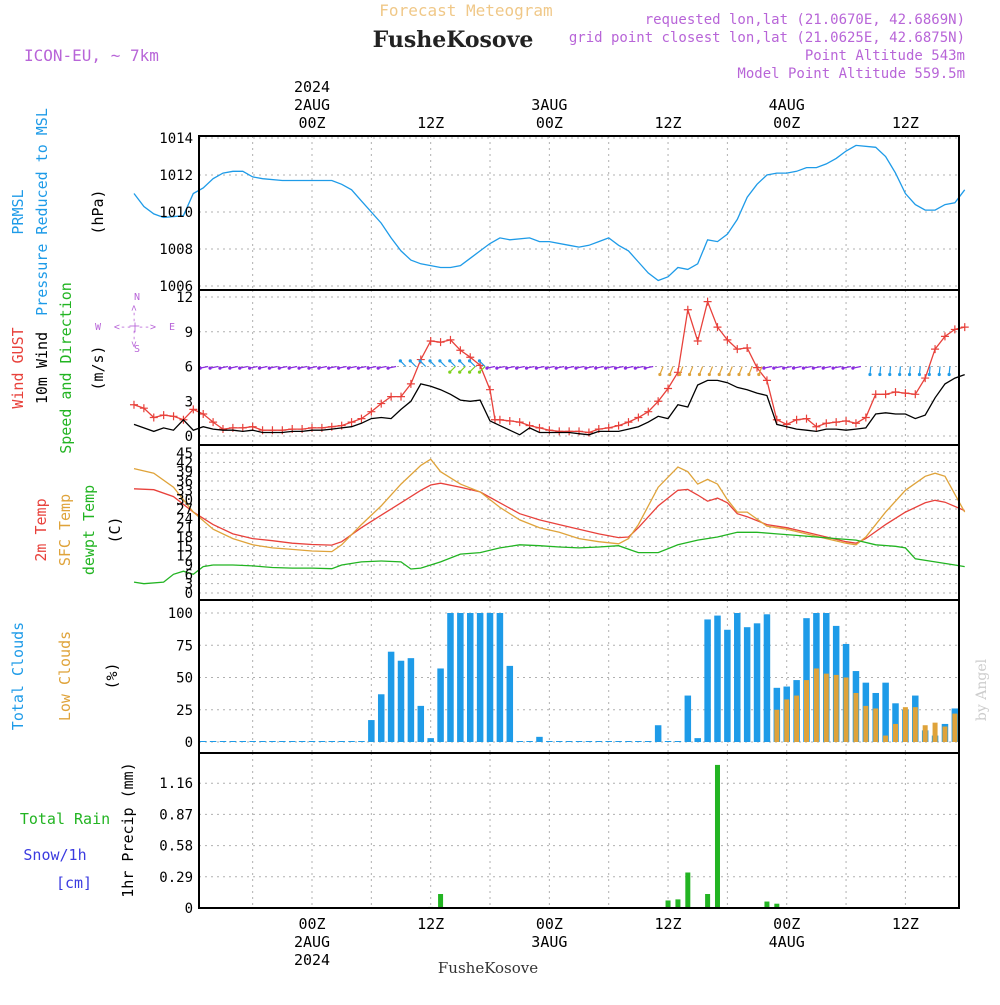 The height and width of the screenshot is (1005, 1000). I want to click on y-tick-label: 6, so click(189, 368).